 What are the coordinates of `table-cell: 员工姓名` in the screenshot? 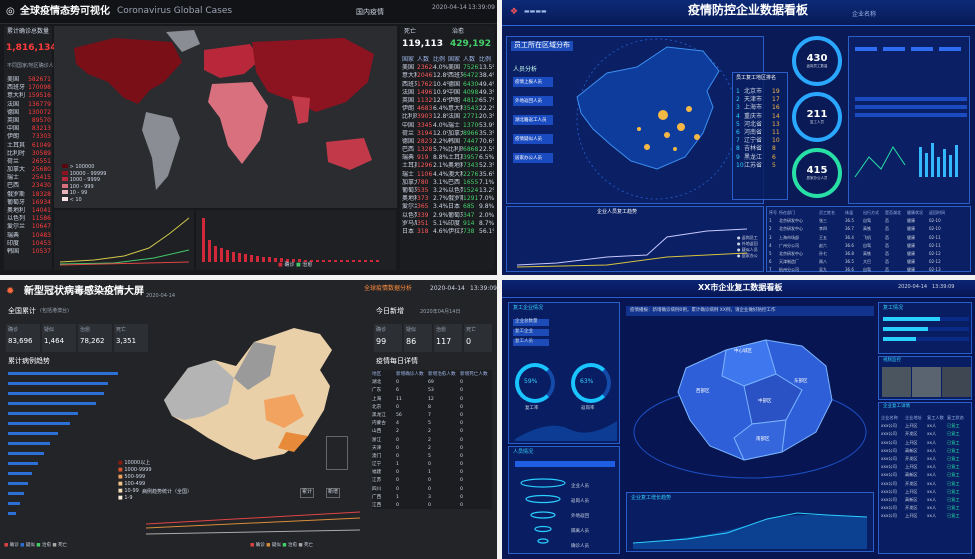 It's located at (827, 212).